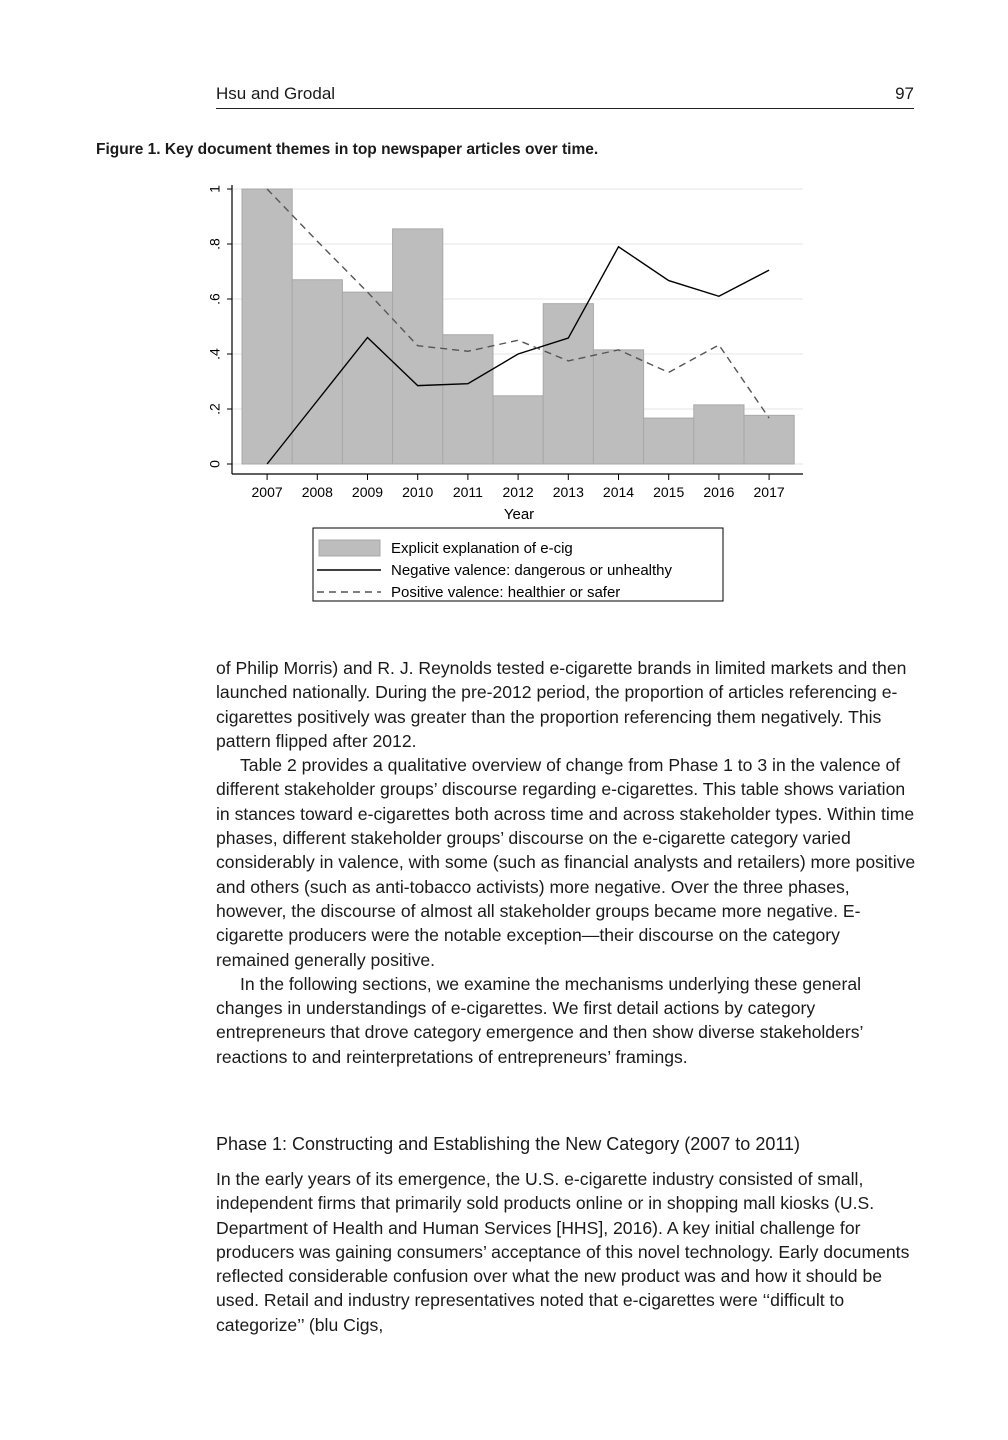 This screenshot has height=1440, width=1008. What do you see at coordinates (668, 492) in the screenshot?
I see `x-tick-label: 2015` at bounding box center [668, 492].